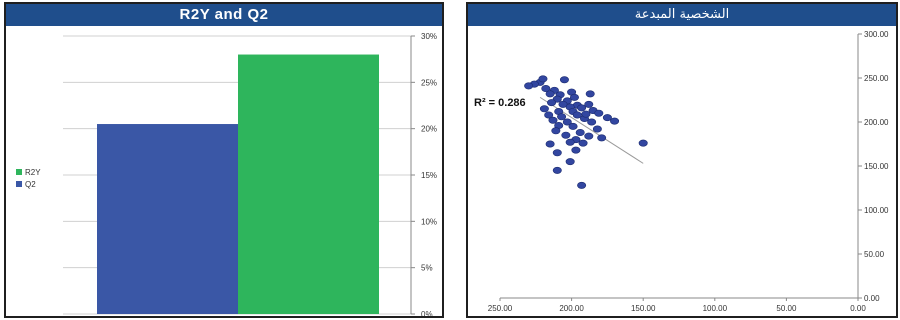  I want to click on scatter-chart-title: الشخصية المبدعة, so click(682, 15).